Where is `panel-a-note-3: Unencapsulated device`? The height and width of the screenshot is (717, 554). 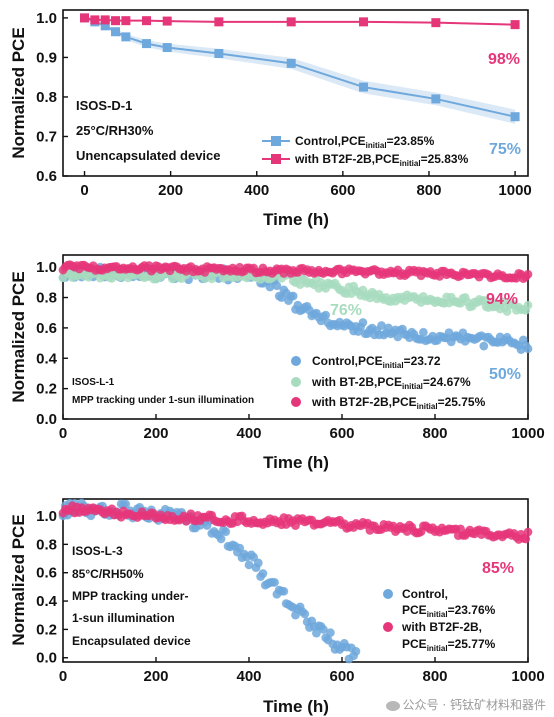 panel-a-note-3: Unencapsulated device is located at coordinates (148, 155).